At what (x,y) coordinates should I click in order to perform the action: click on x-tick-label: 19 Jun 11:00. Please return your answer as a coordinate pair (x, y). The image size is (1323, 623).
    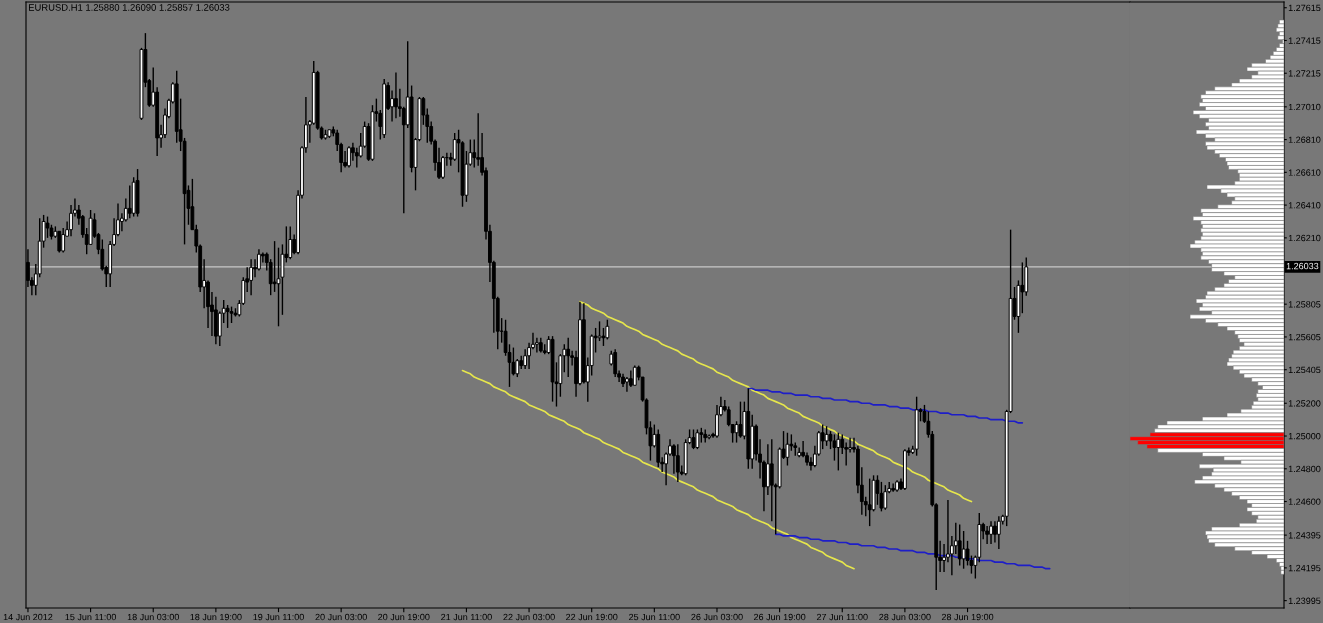
    Looking at the image, I should click on (278, 617).